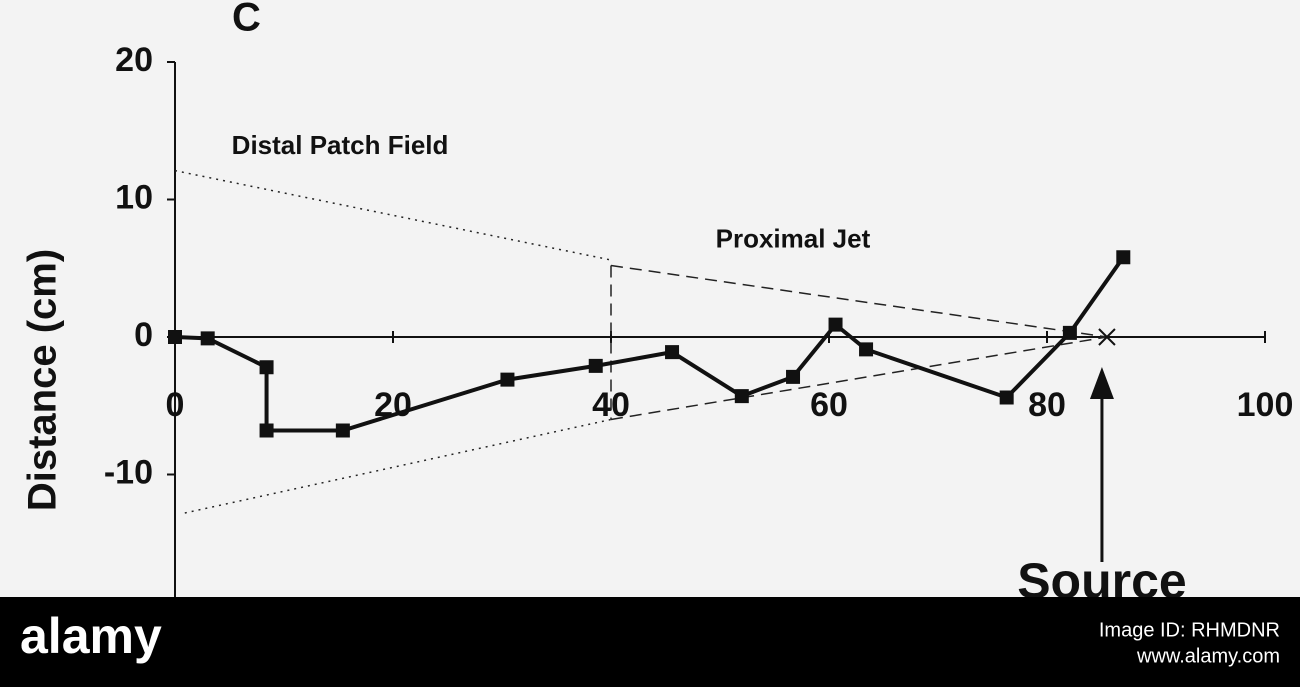 The width and height of the screenshot is (1300, 687). Describe the element at coordinates (1101, 383) in the screenshot. I see `source-arrowhead` at that location.